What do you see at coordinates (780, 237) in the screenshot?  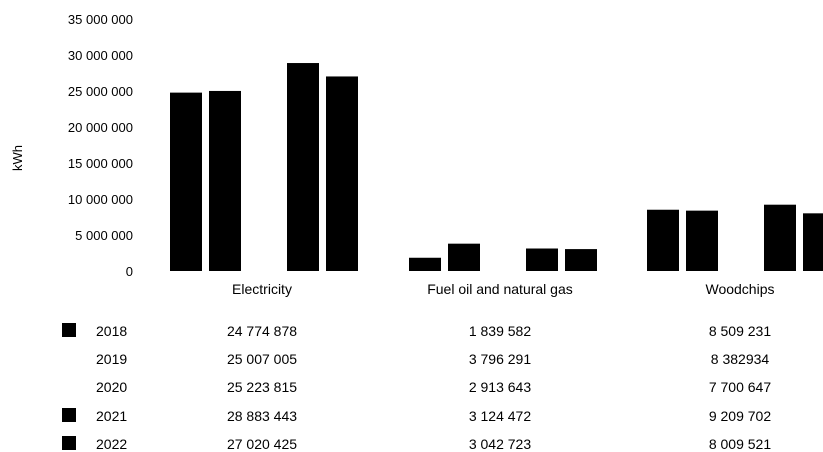 I see `bar-woodchips-2021` at bounding box center [780, 237].